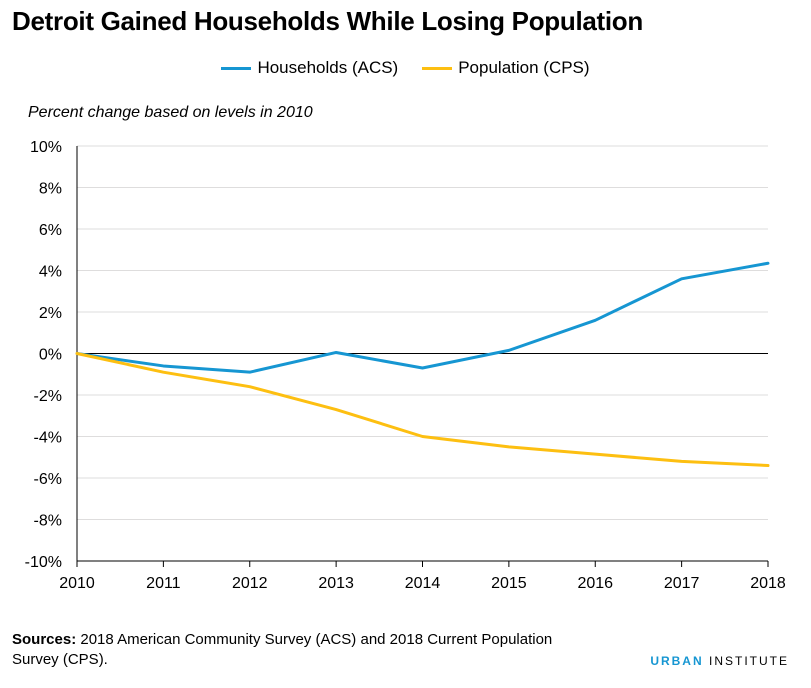 The width and height of the screenshot is (811, 688). I want to click on y-tick-label: -10%, so click(43, 562).